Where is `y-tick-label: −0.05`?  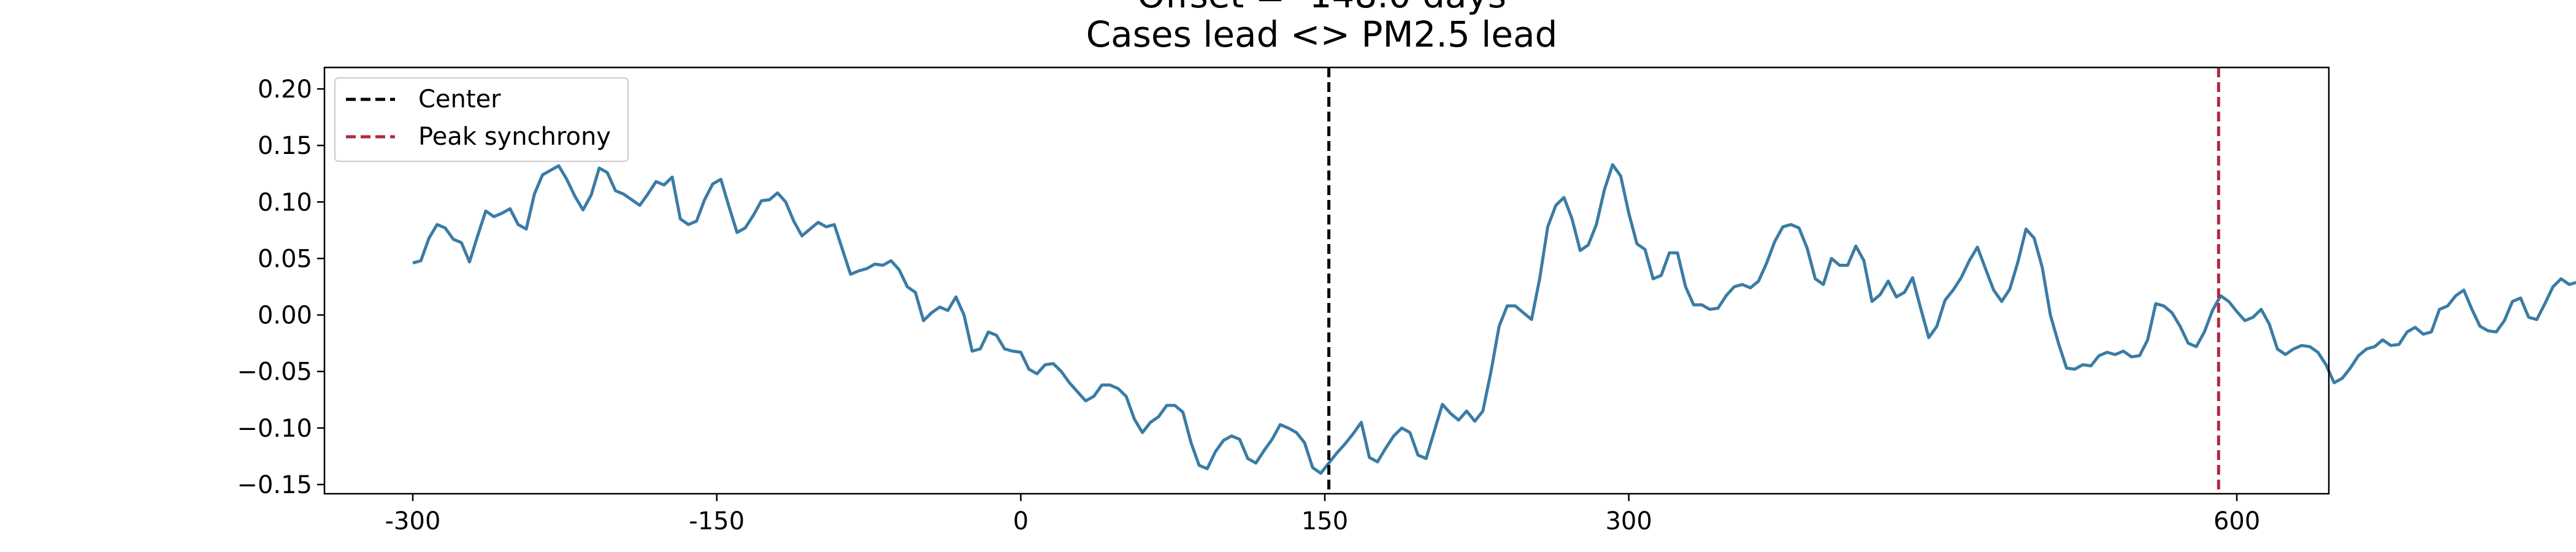
y-tick-label: −0.05 is located at coordinates (274, 372).